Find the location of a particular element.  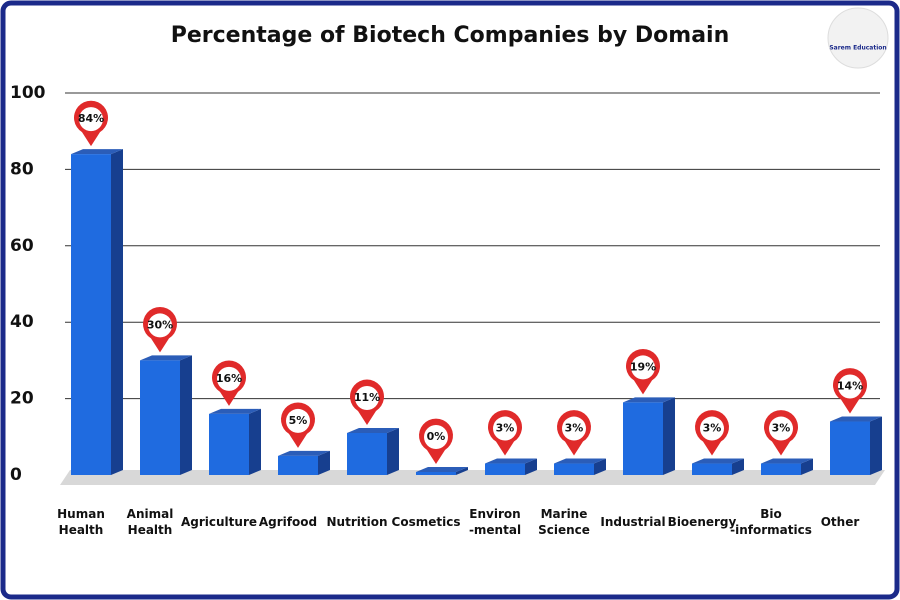

data-label: 14% is located at coordinates (850, 386).